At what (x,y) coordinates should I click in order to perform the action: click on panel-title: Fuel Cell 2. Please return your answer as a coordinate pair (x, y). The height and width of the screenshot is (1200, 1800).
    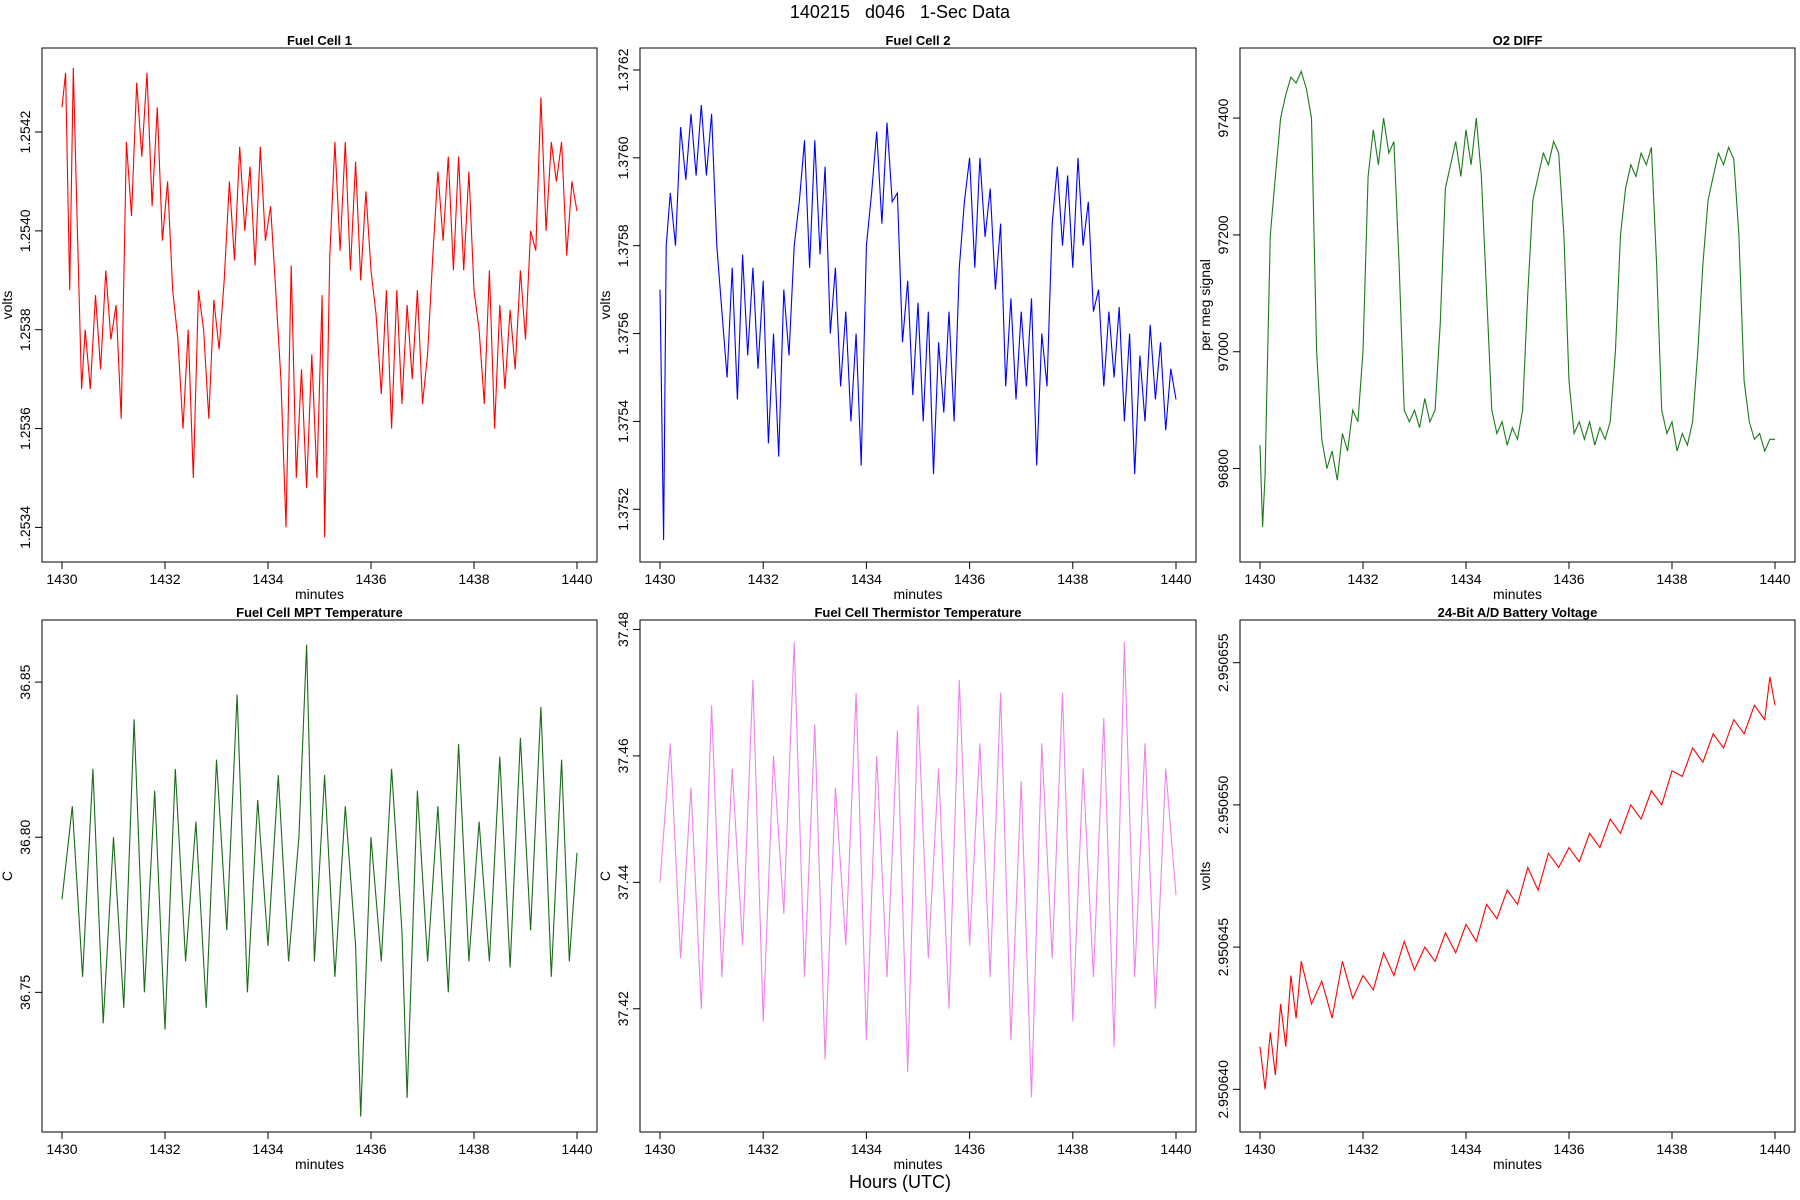
    Looking at the image, I should click on (917, 40).